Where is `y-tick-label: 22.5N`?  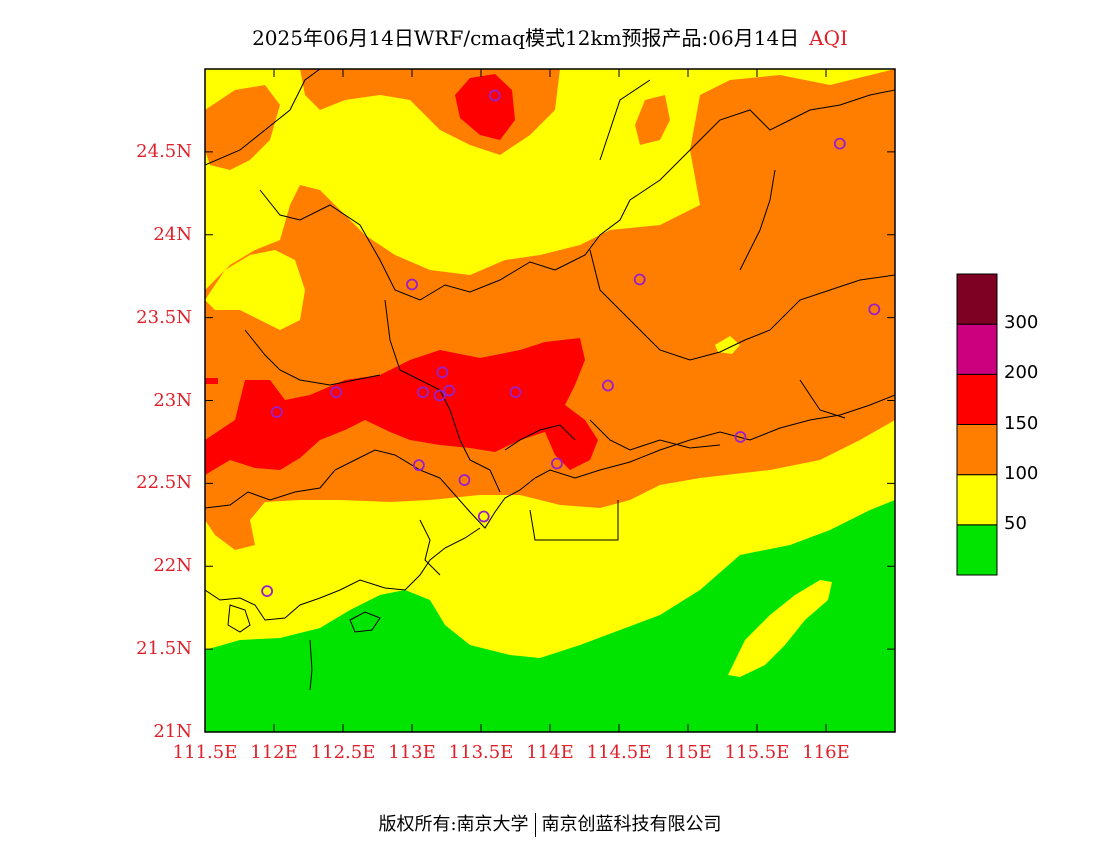 y-tick-label: 22.5N is located at coordinates (164, 483).